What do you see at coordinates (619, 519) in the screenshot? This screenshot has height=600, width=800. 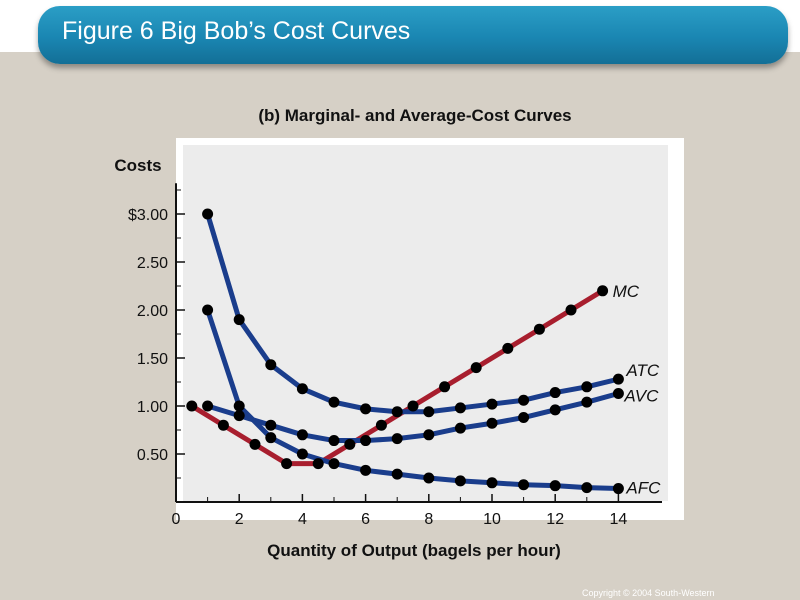 I see `x-tick-label: 14` at bounding box center [619, 519].